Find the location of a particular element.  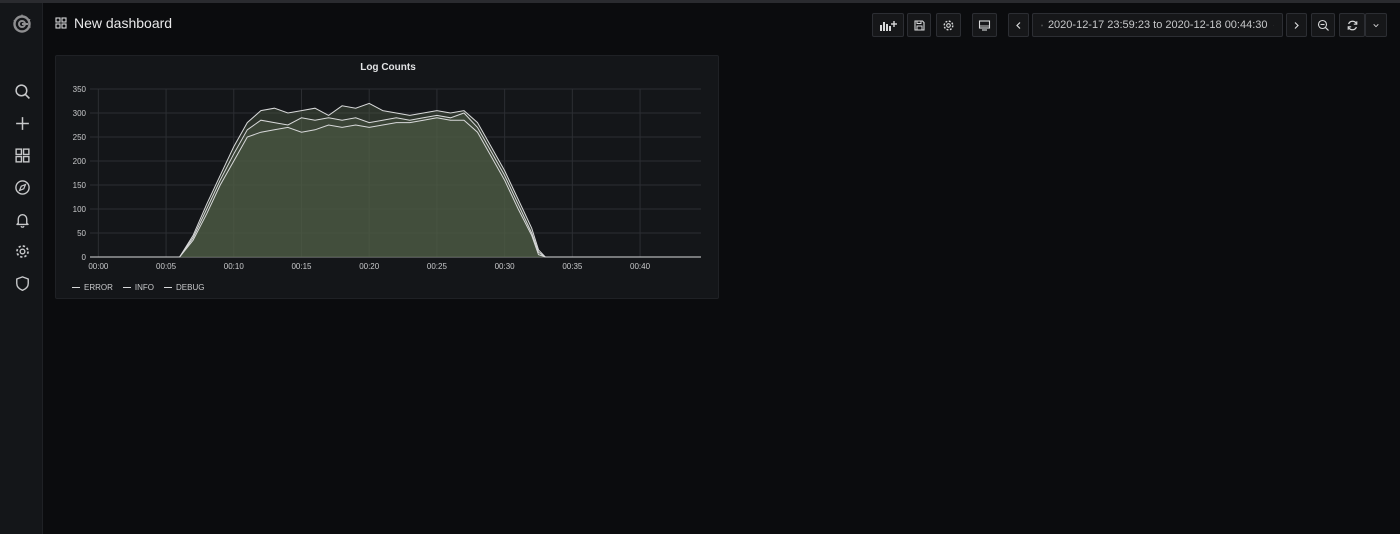

x-tick-label: 00:30 is located at coordinates (505, 266).